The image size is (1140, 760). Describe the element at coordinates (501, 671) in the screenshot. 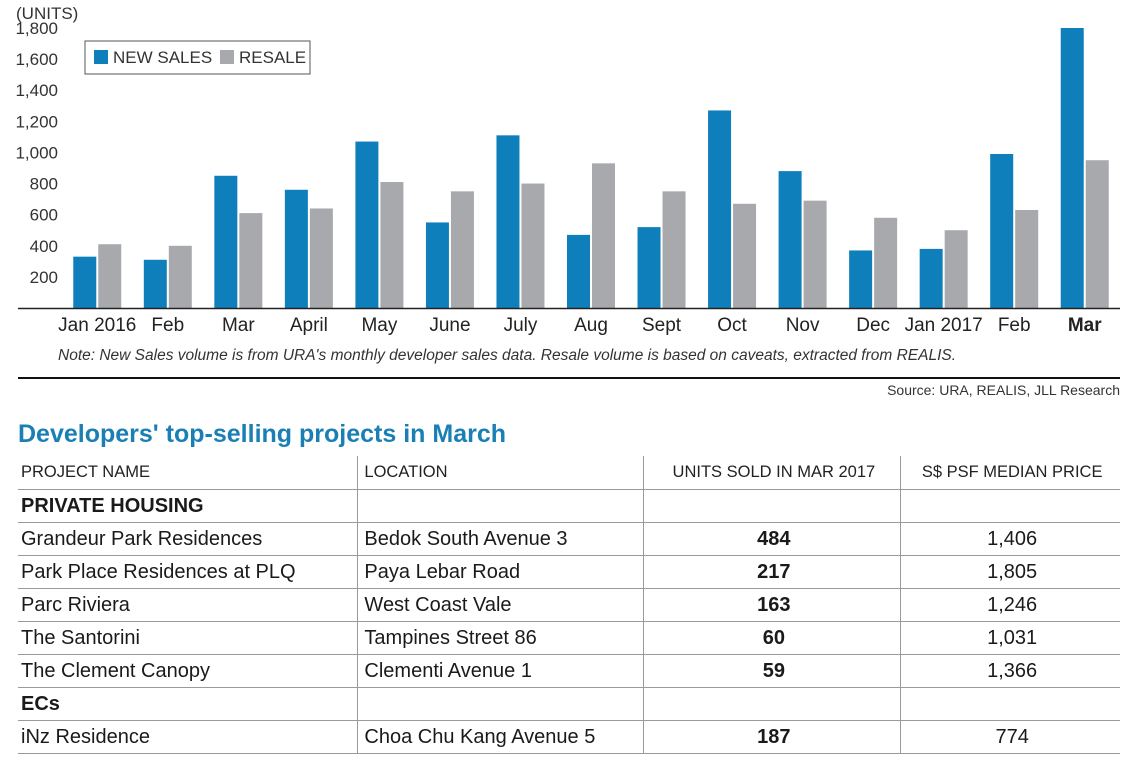

I see `location: Clementi Avenue 1` at that location.